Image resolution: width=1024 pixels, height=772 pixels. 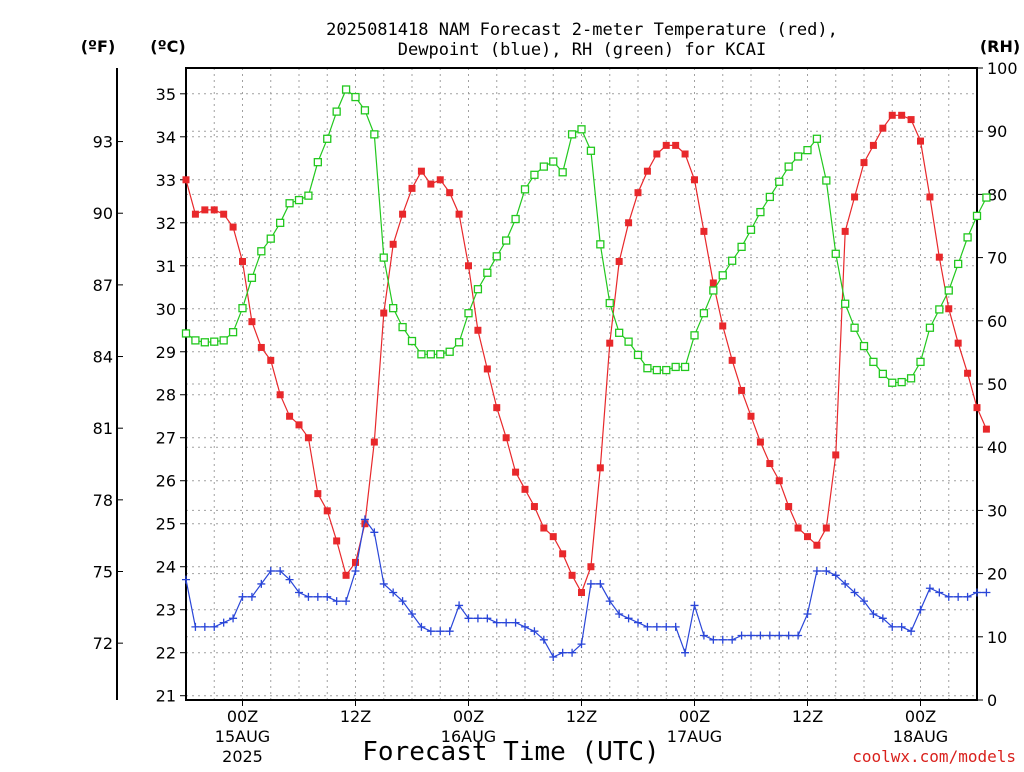 What do you see at coordinates (166, 180) in the screenshot?
I see `celsius-tick-label: 33` at bounding box center [166, 180].